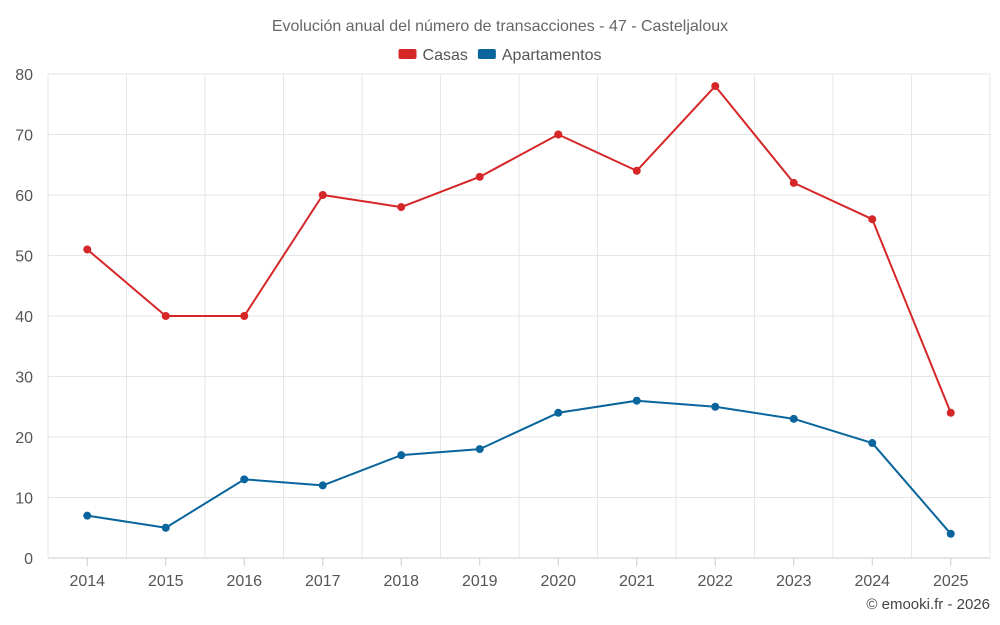 The height and width of the screenshot is (625, 1000). Describe the element at coordinates (928, 604) in the screenshot. I see `credit-text: © emooki.fr - 2026` at that location.